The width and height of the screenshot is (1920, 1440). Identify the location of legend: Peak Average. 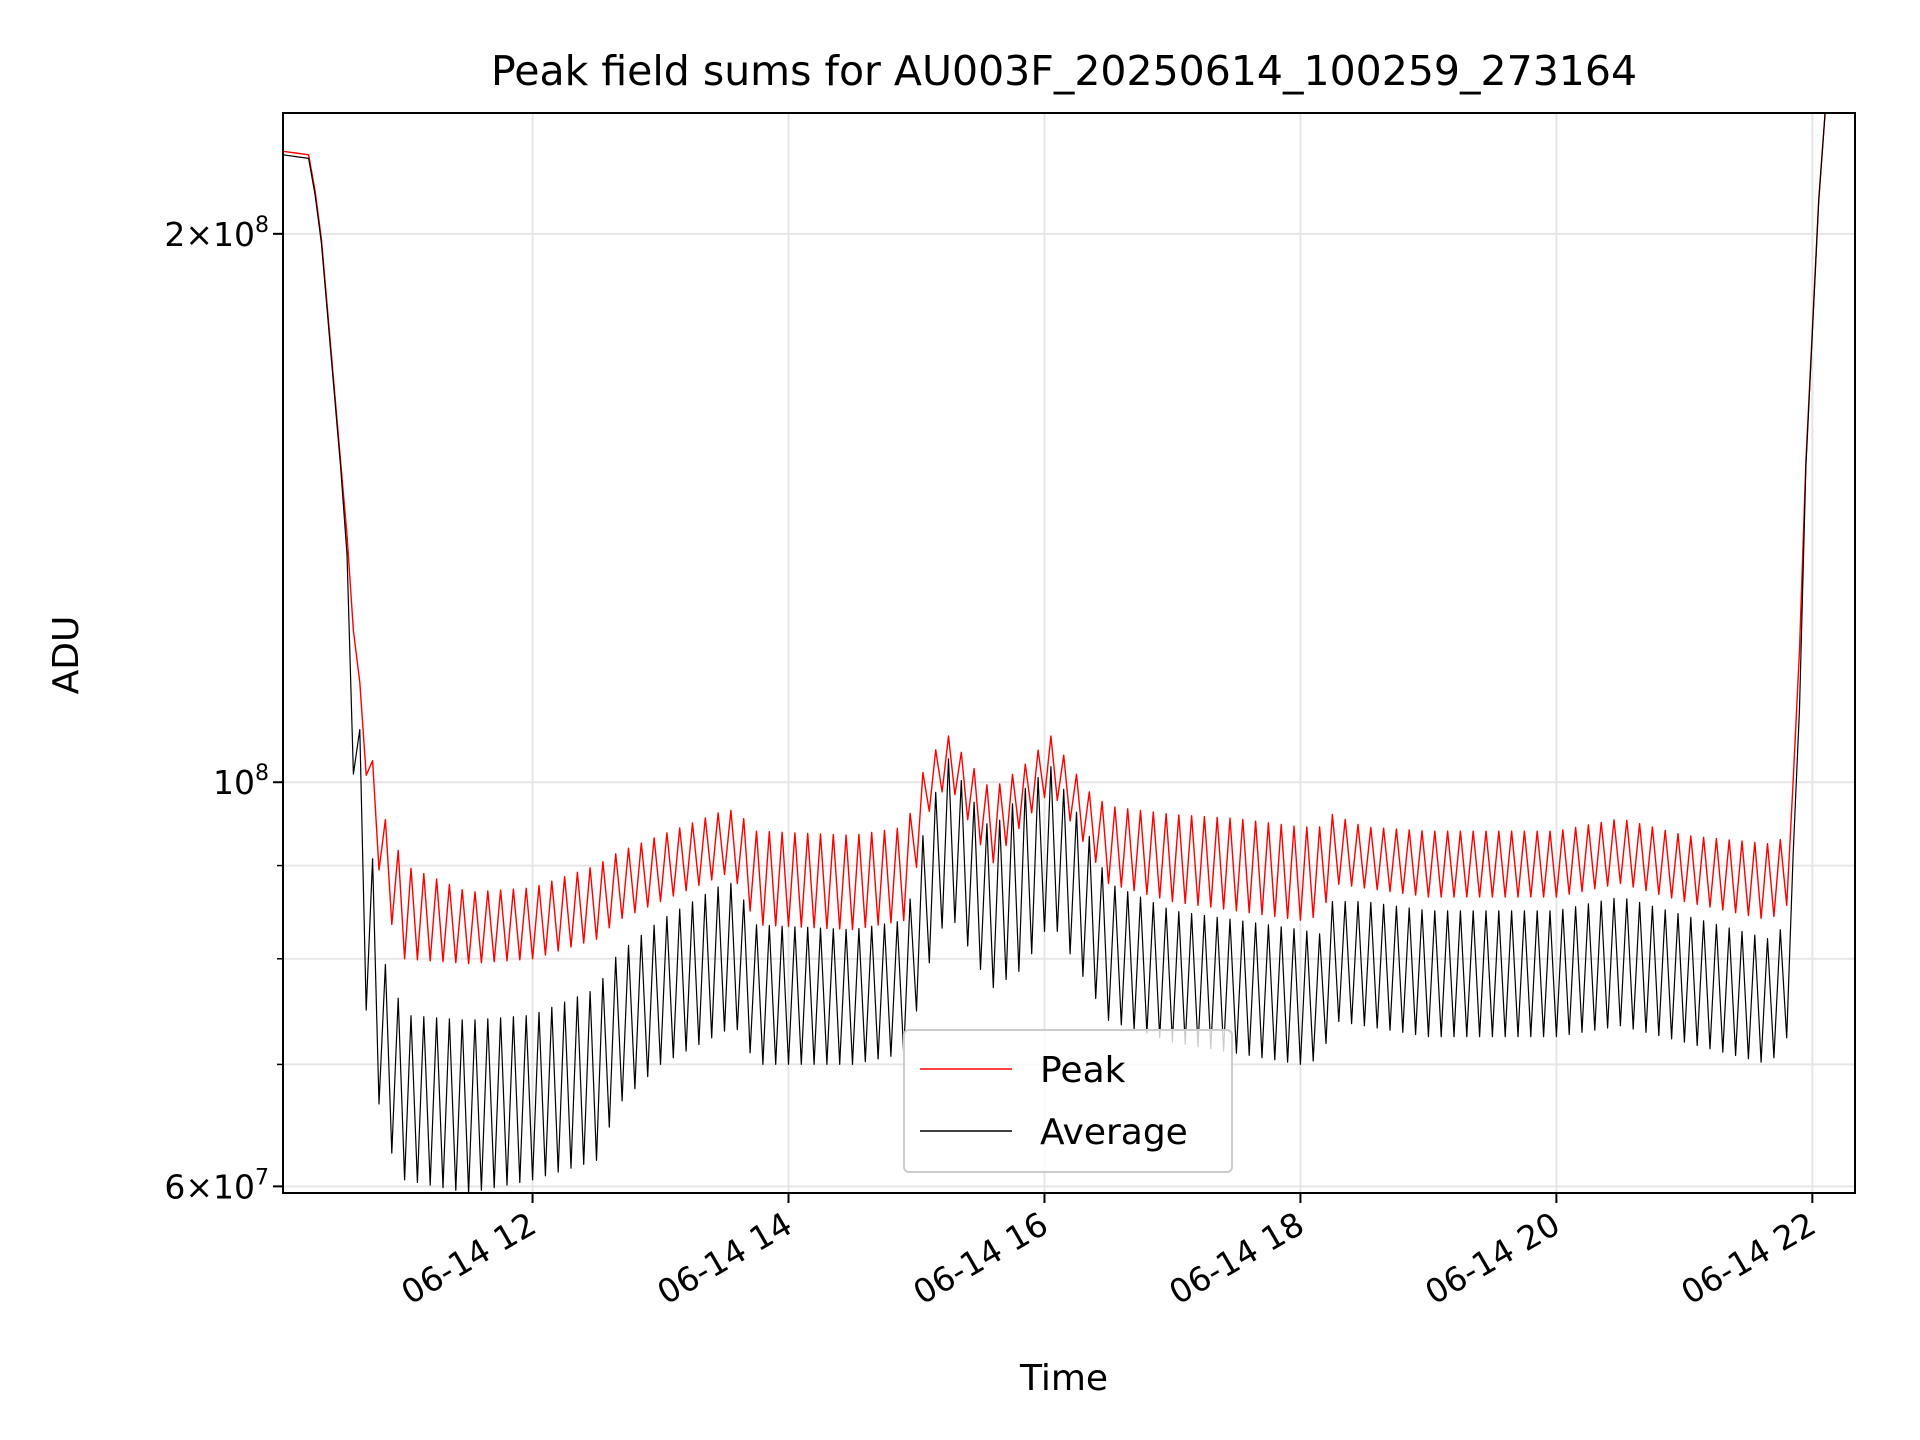
(1068, 1101).